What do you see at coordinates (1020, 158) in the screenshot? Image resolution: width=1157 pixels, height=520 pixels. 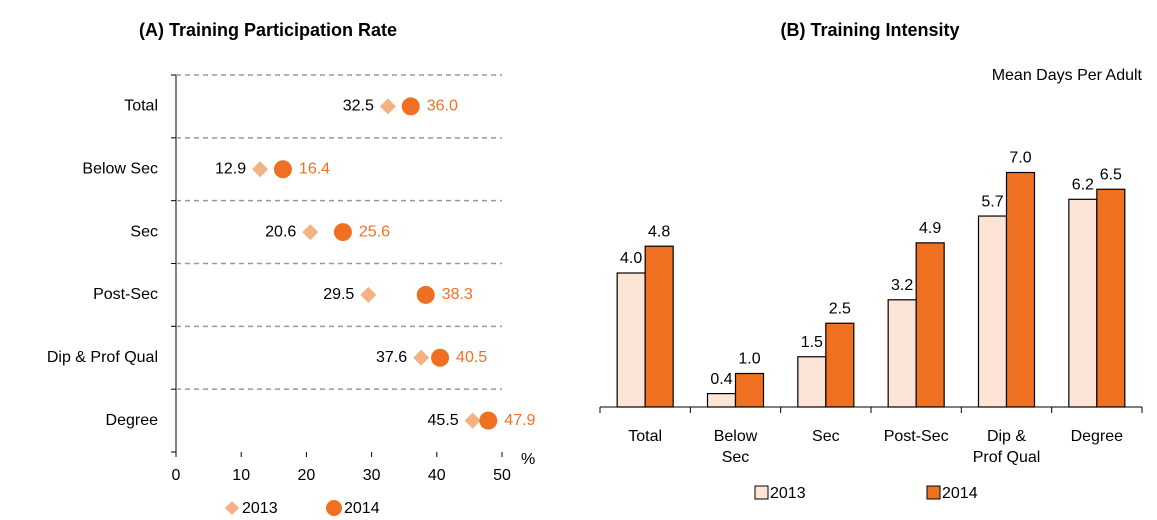 I see `data-label: 7.0` at bounding box center [1020, 158].